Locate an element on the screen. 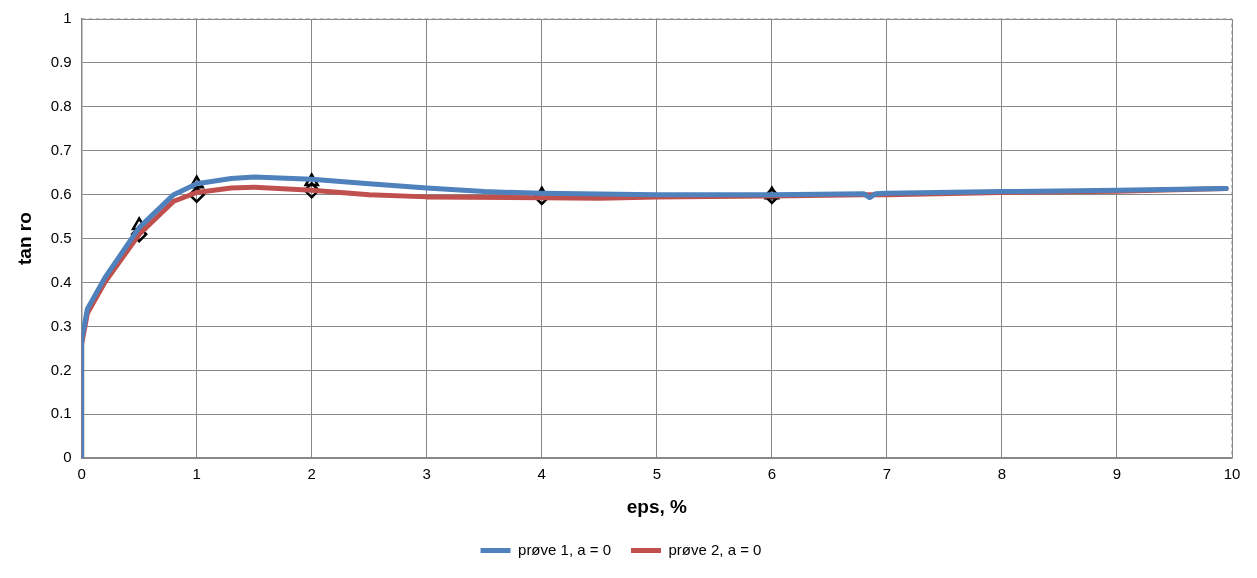 This screenshot has width=1257, height=578. x-tick-label: 9 is located at coordinates (1117, 474).